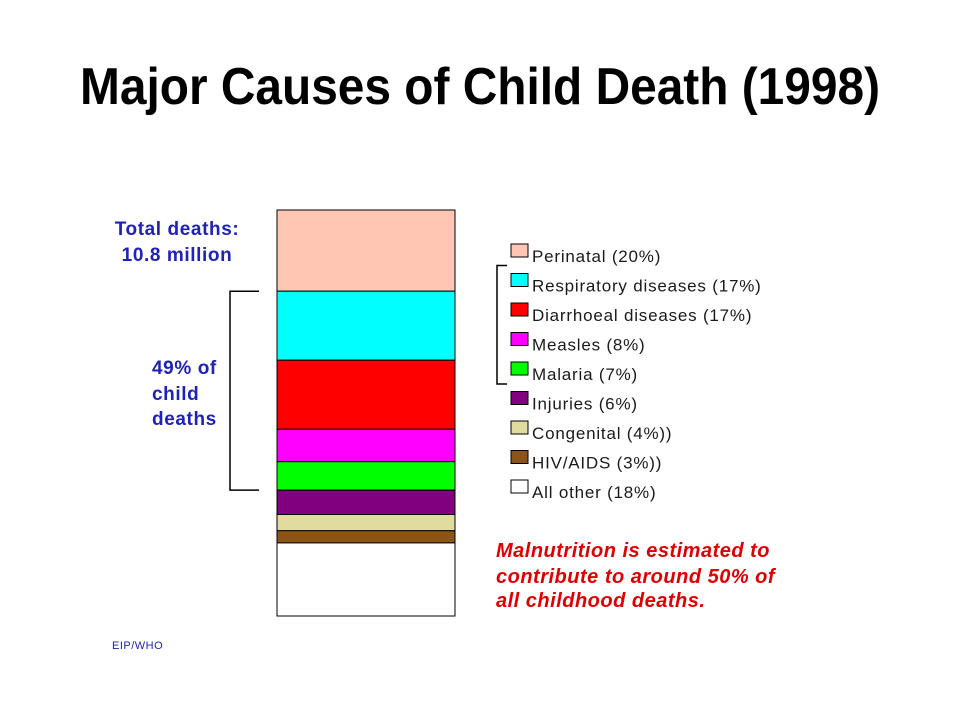 The width and height of the screenshot is (960, 720). Describe the element at coordinates (366, 579) in the screenshot. I see `bar-segment-all-other` at that location.